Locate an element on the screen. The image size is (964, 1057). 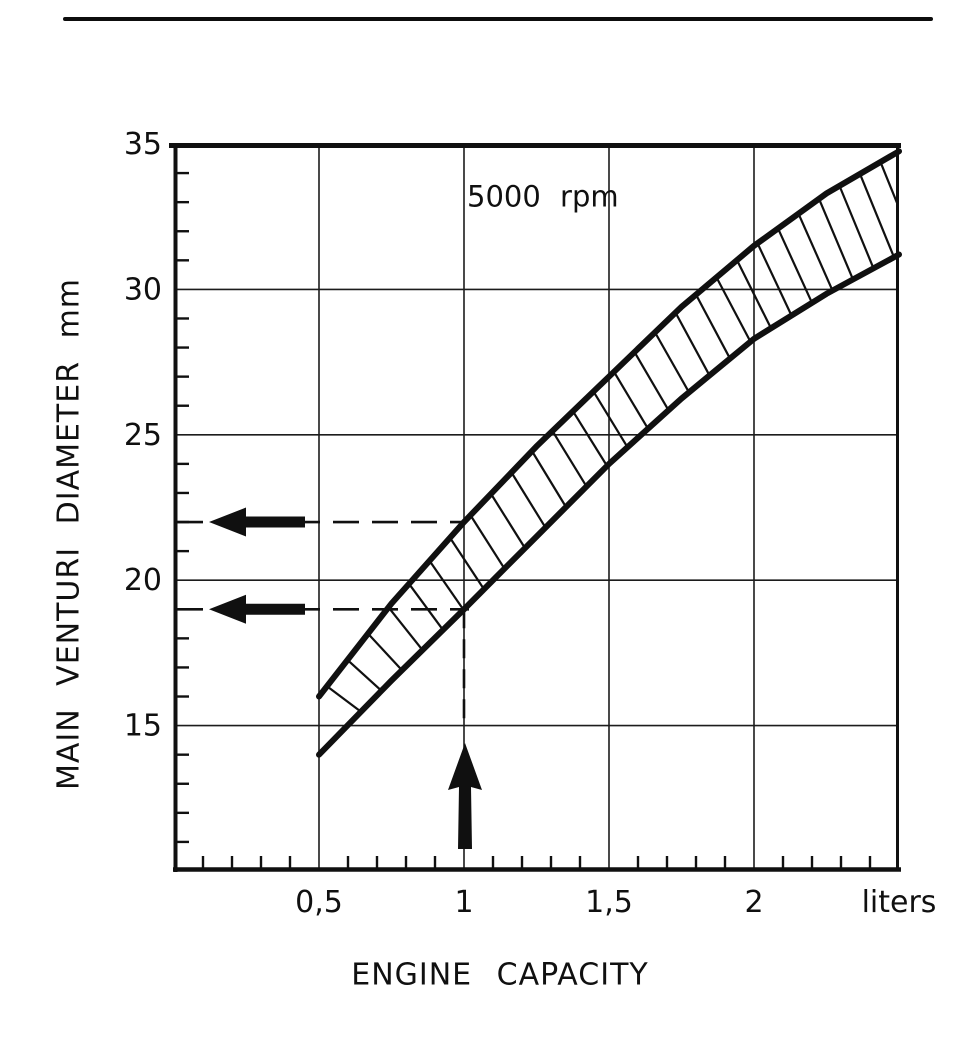
y-tick-label-25: 25 is located at coordinates (143, 435).